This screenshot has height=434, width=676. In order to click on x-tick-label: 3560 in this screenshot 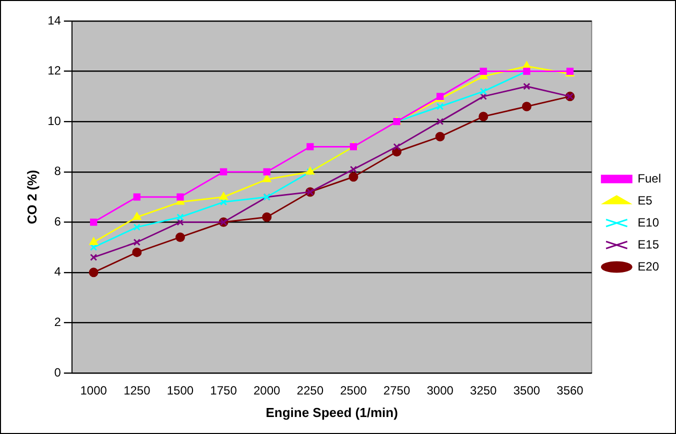, I will do `click(570, 391)`.